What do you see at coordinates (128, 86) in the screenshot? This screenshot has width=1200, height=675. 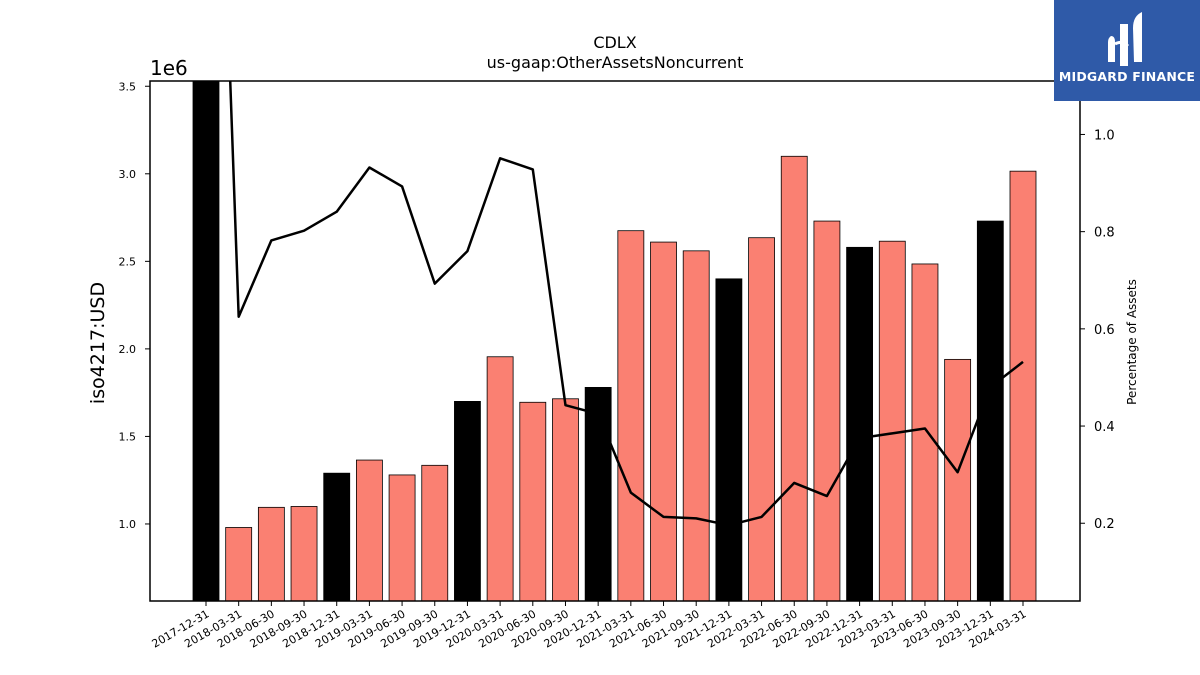 I see `y-tick-label-3.5: 3.5` at bounding box center [128, 86].